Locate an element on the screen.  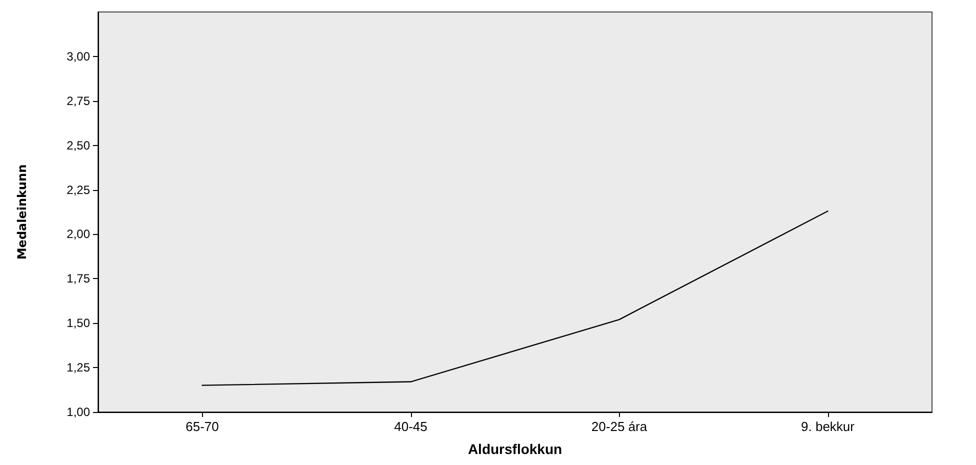
y-tick-label: 2,25 is located at coordinates (78, 189).